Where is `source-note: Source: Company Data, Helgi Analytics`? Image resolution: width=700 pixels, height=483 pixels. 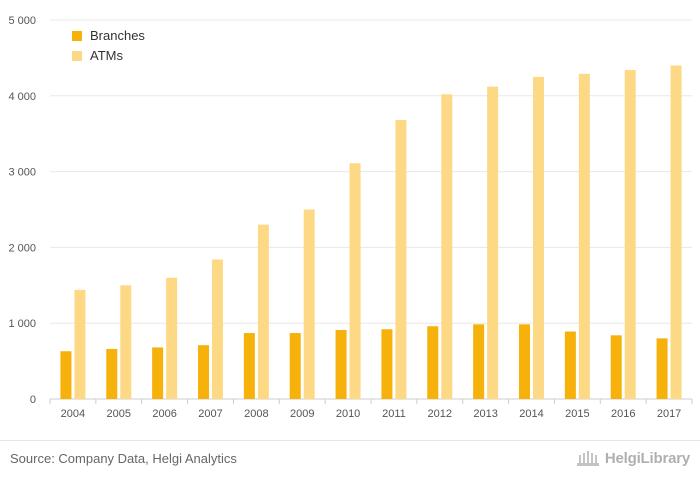
source-note: Source: Company Data, Helgi Analytics is located at coordinates (123, 458).